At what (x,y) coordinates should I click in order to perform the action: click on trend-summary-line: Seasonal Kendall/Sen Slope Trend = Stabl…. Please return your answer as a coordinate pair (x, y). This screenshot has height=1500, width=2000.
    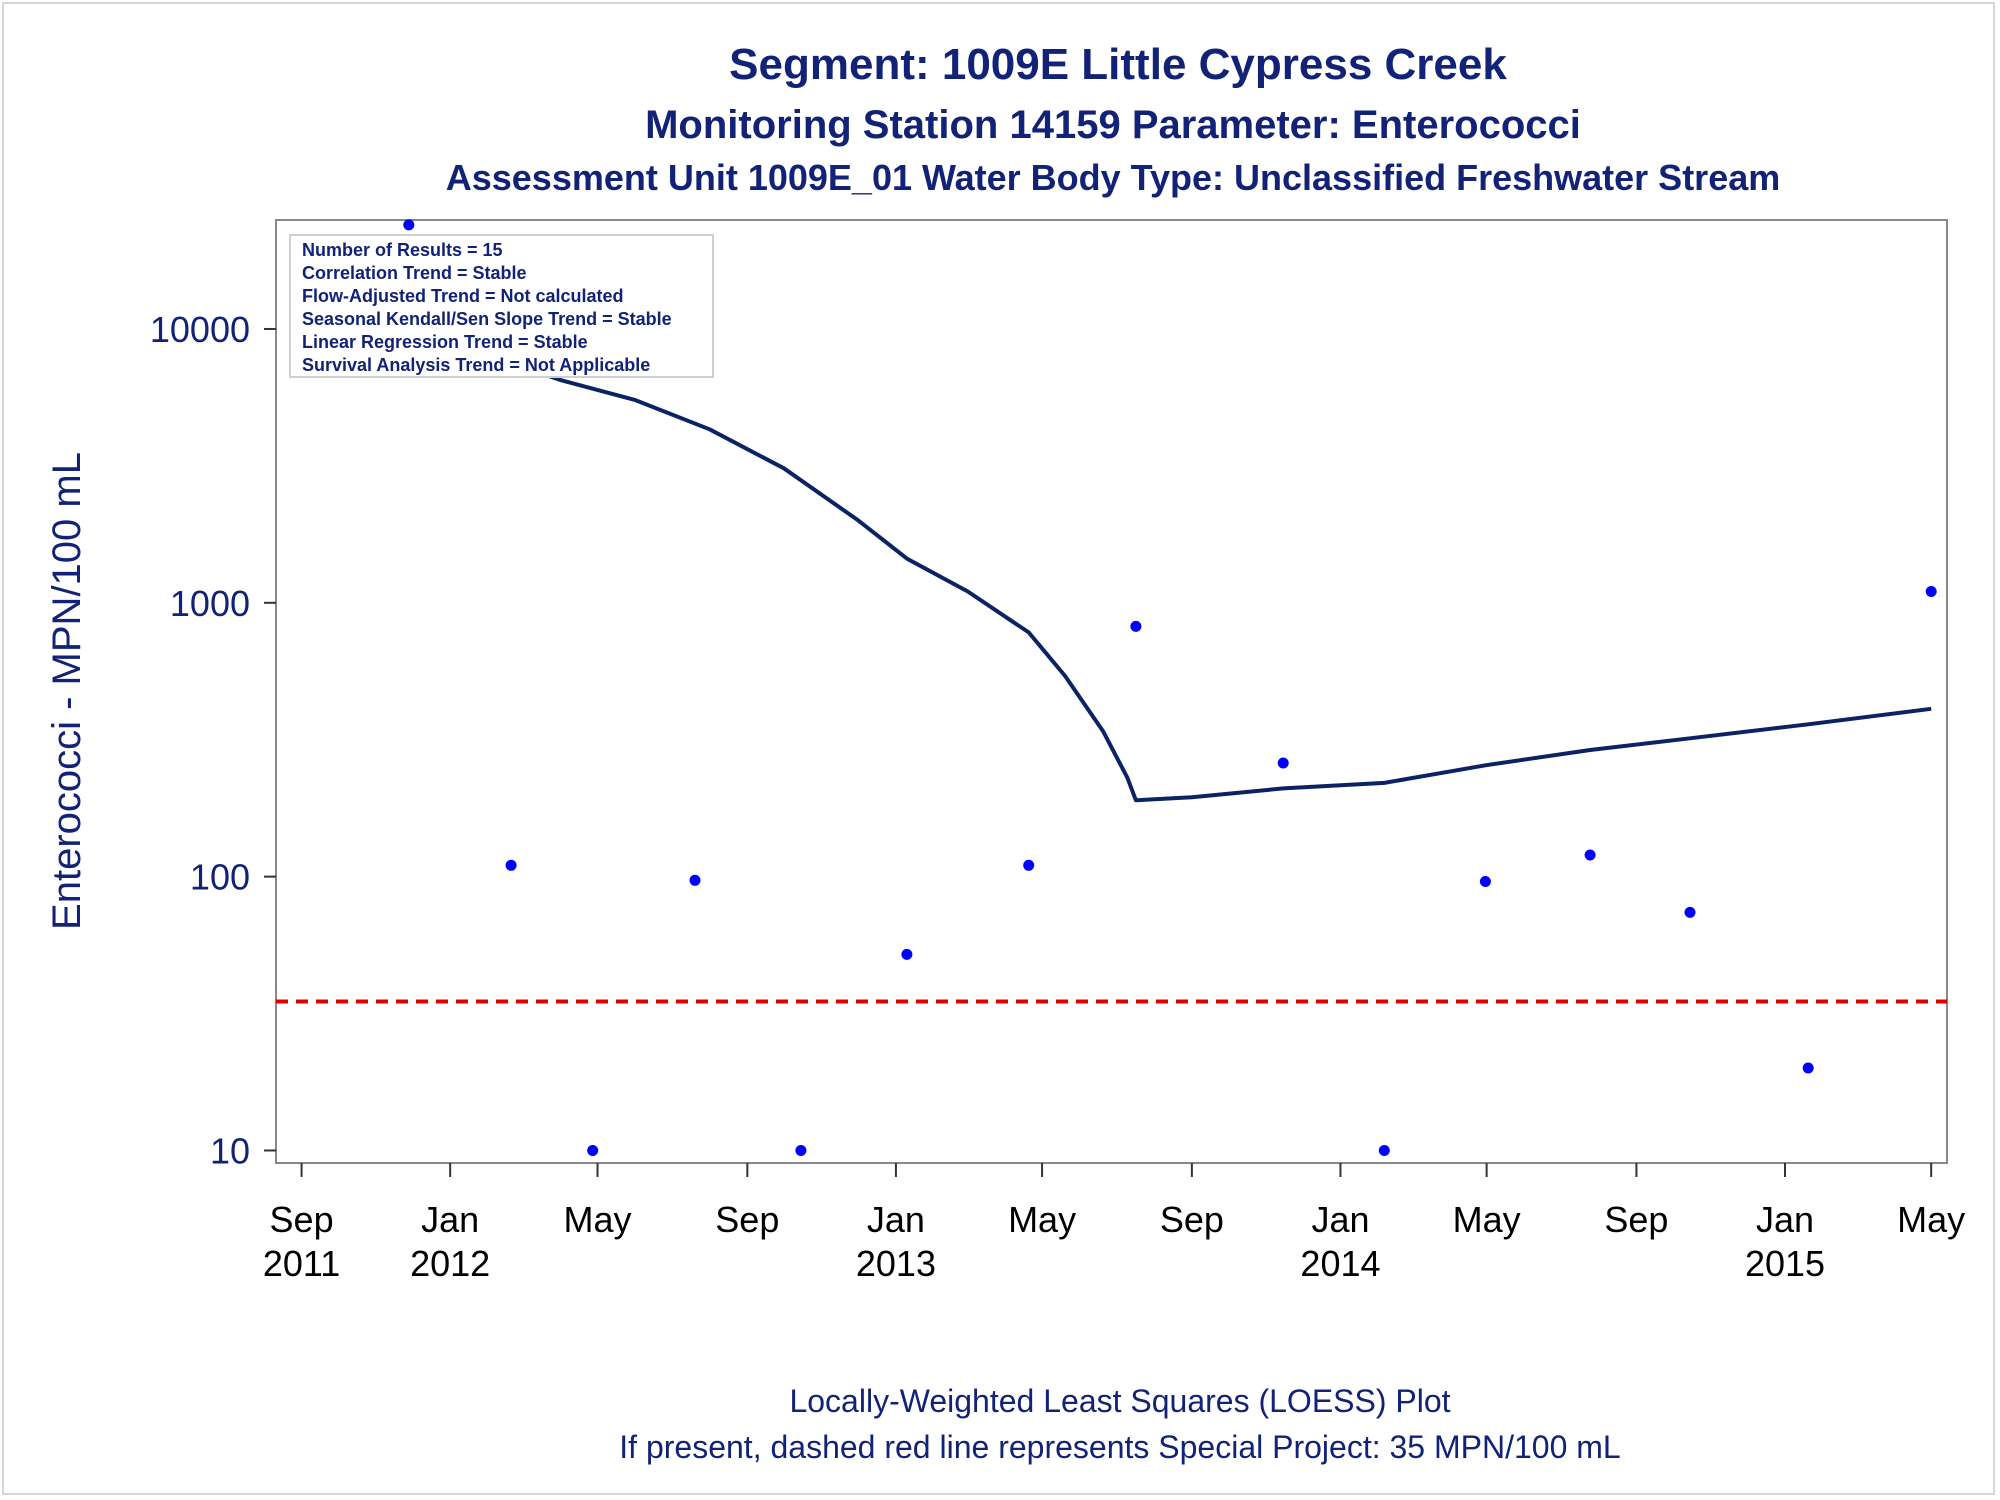
    Looking at the image, I should click on (487, 319).